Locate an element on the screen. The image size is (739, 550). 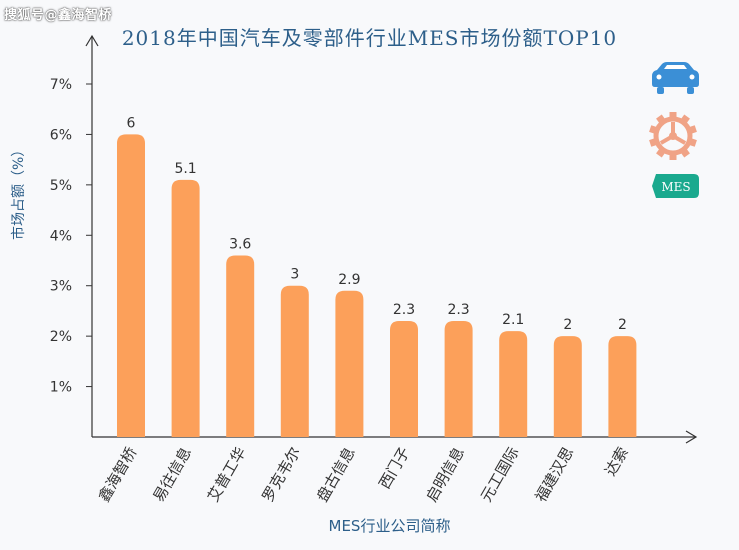
x-category-label: 鑫海智桥 is located at coordinates (118, 474).